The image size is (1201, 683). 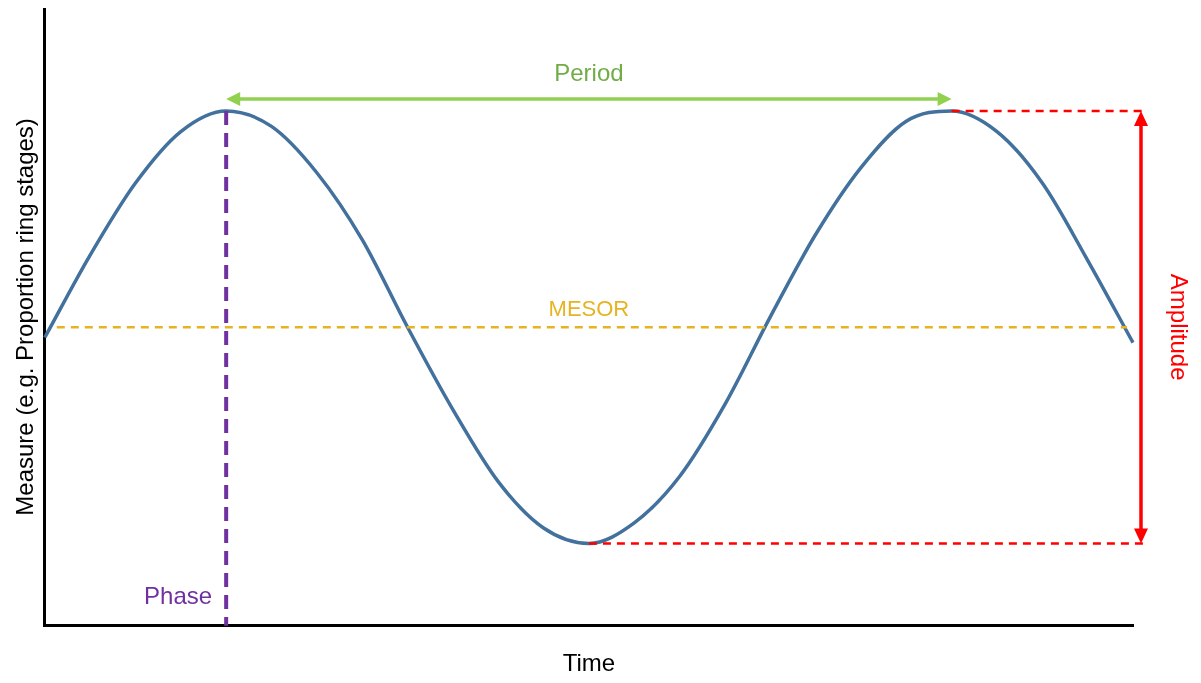 I want to click on text: Amplitude, so click(x=1179, y=327).